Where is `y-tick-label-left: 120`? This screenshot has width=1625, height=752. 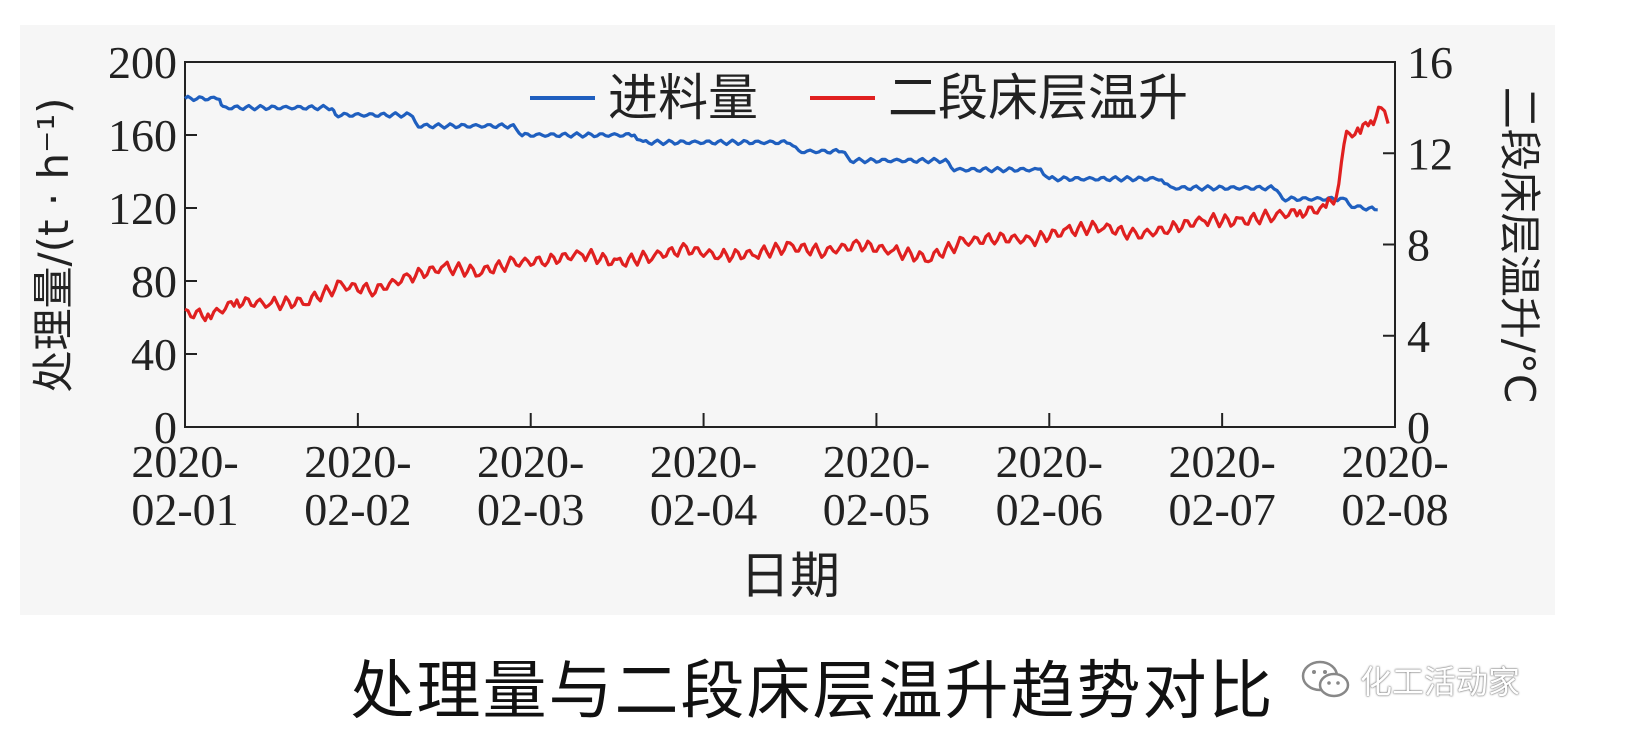
y-tick-label-left: 120 is located at coordinates (142, 208).